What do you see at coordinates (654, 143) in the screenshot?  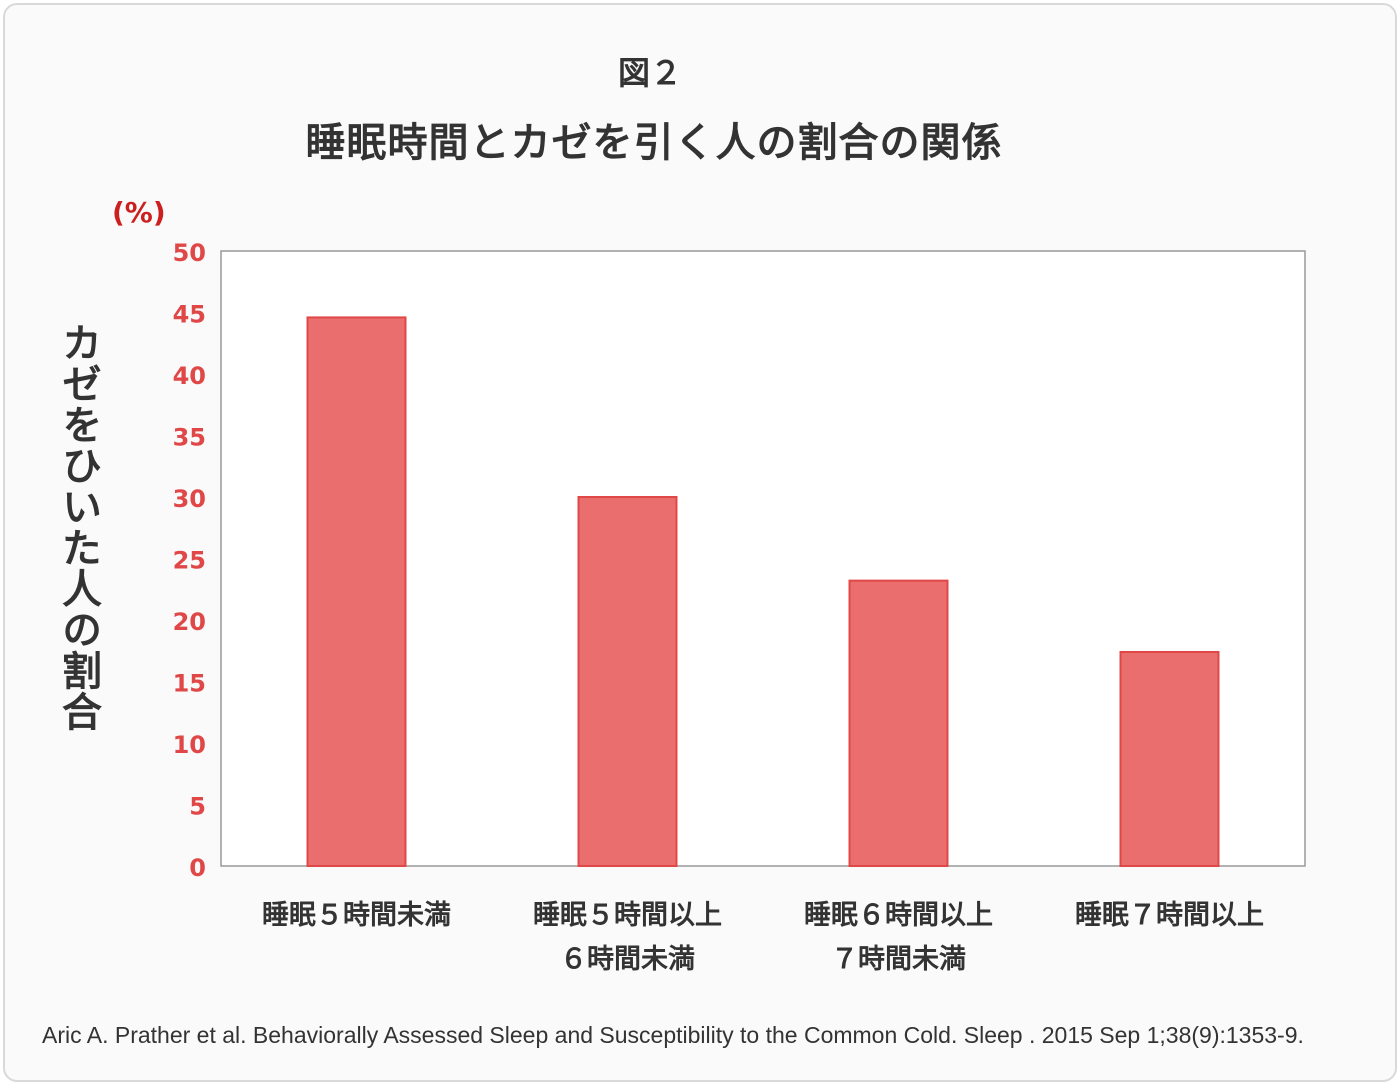 I see `chart-title: 睡眠時間とカゼを引く人の割合の関係` at bounding box center [654, 143].